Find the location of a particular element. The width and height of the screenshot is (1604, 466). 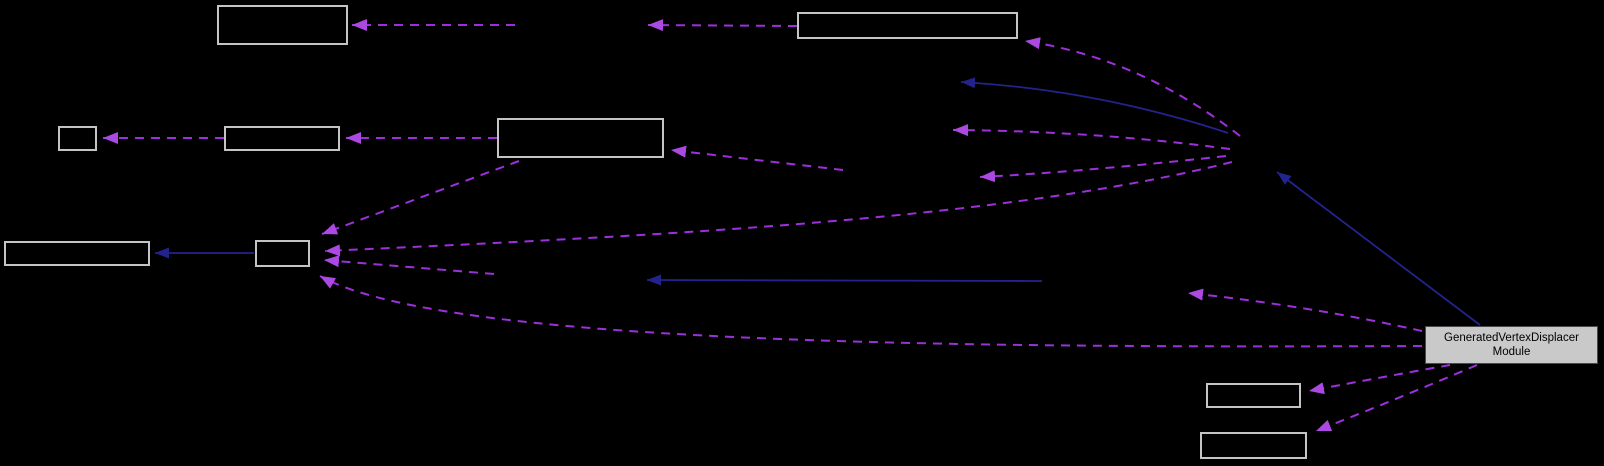

edge-usage-short-to-hub-small is located at coordinates (409, 265).